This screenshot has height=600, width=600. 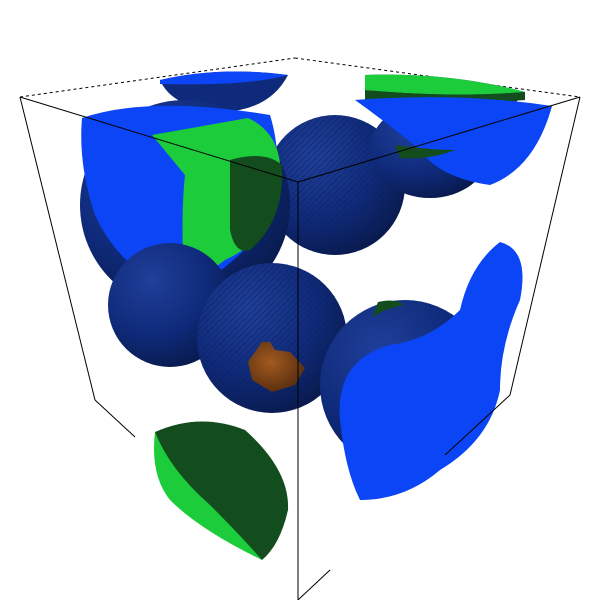 I want to click on bottom-left-cut-sphere, so click(x=221, y=490).